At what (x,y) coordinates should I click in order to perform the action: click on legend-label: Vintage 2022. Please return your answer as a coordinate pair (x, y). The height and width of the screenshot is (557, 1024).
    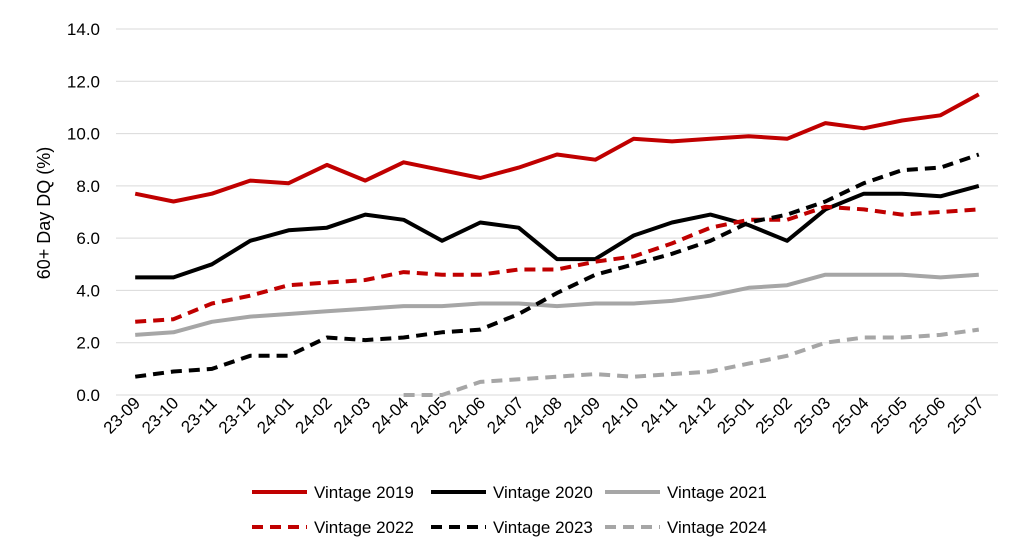
    Looking at the image, I should click on (364, 527).